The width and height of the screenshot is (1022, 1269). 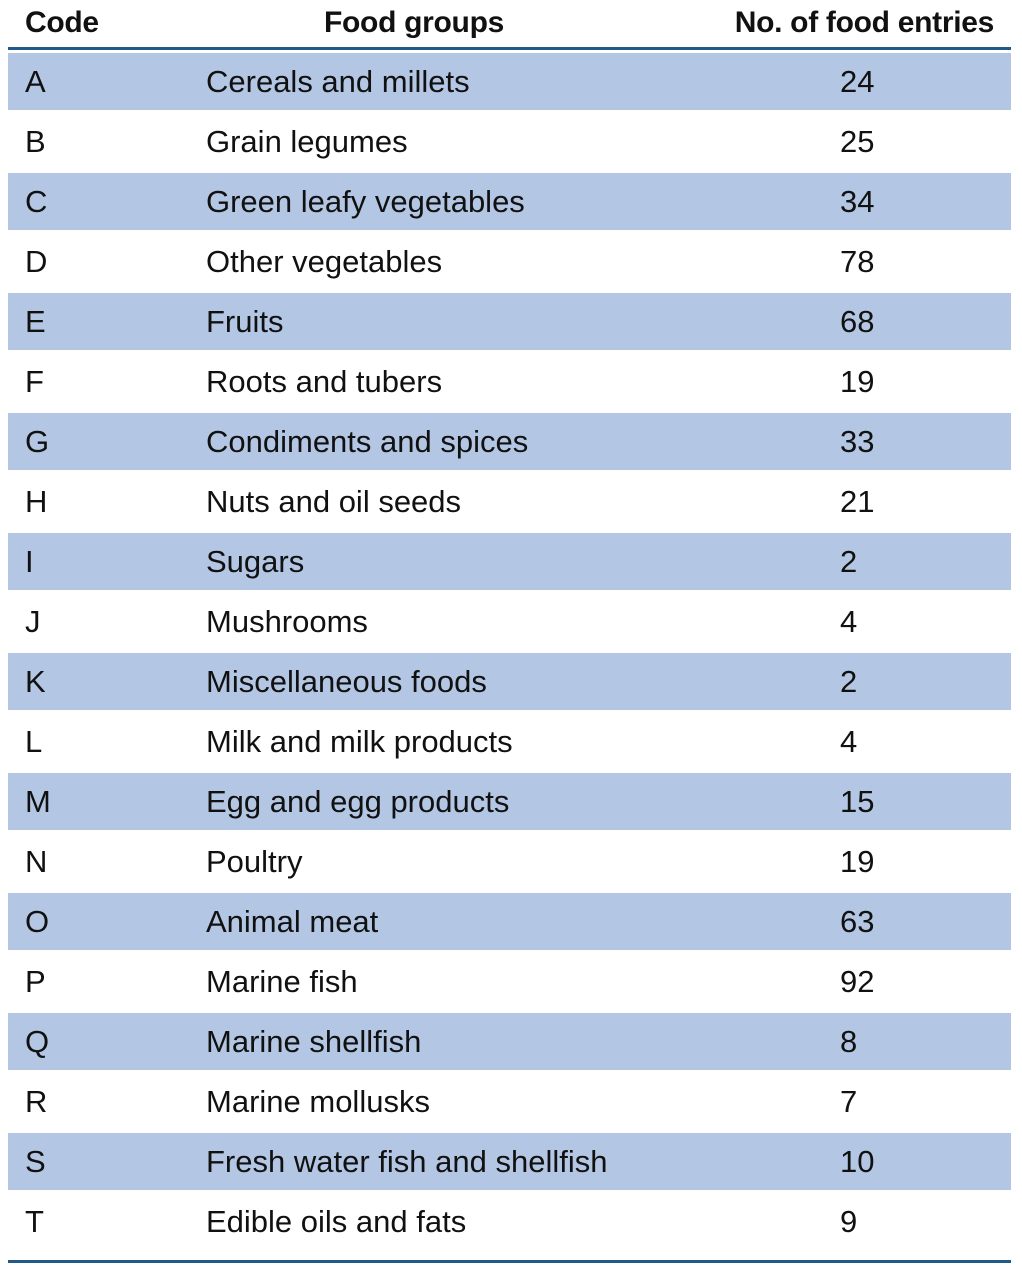 I want to click on row-code: S, so click(x=35, y=1161).